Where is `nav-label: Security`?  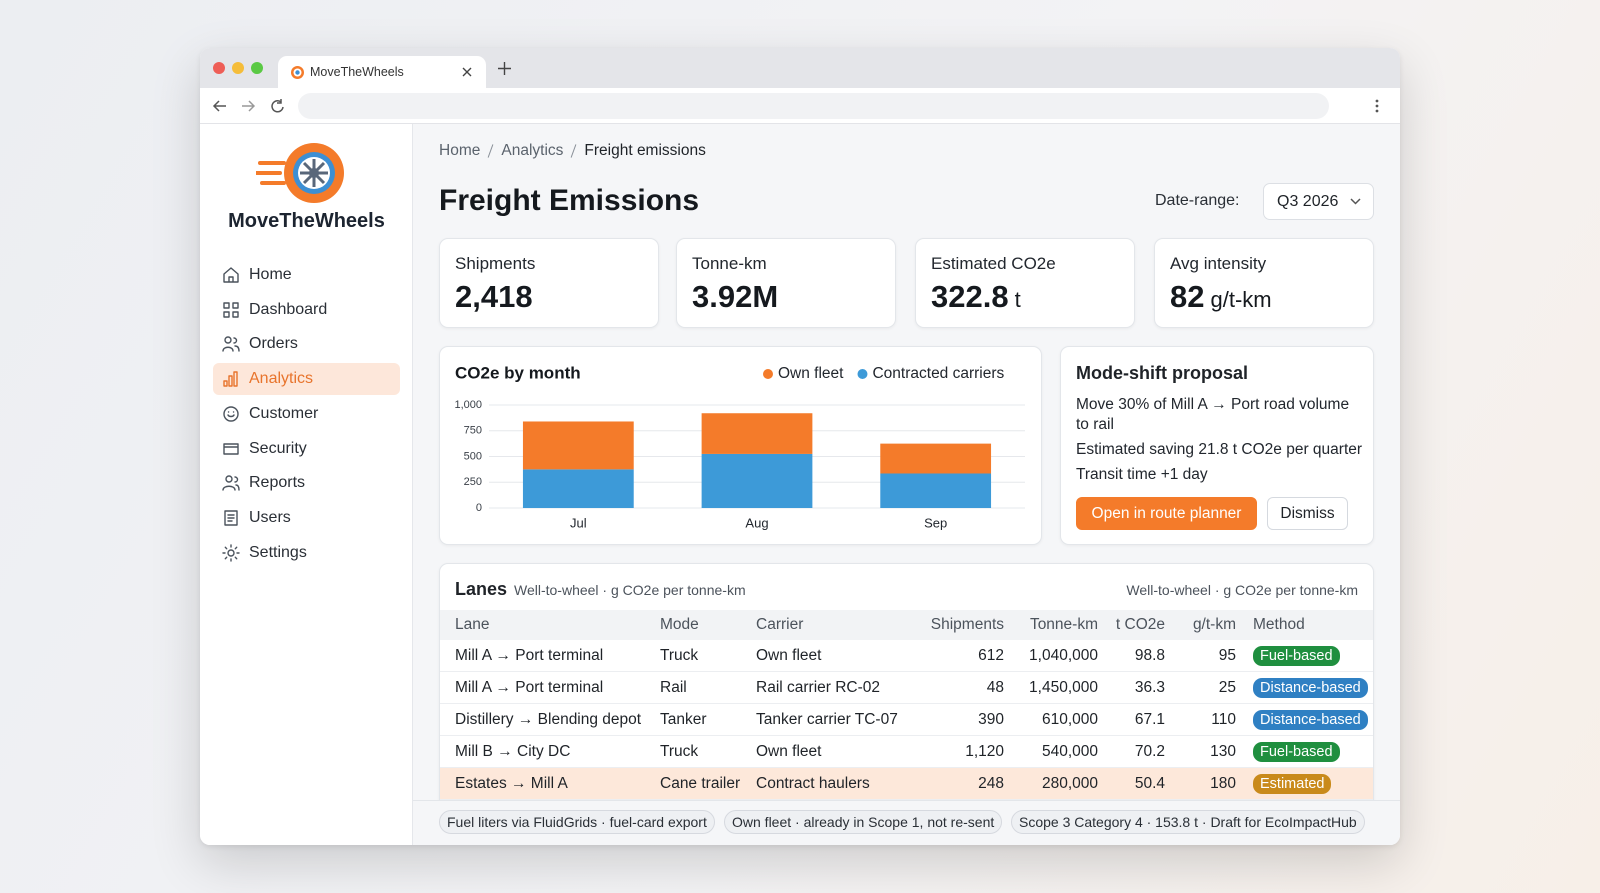 nav-label: Security is located at coordinates (278, 448).